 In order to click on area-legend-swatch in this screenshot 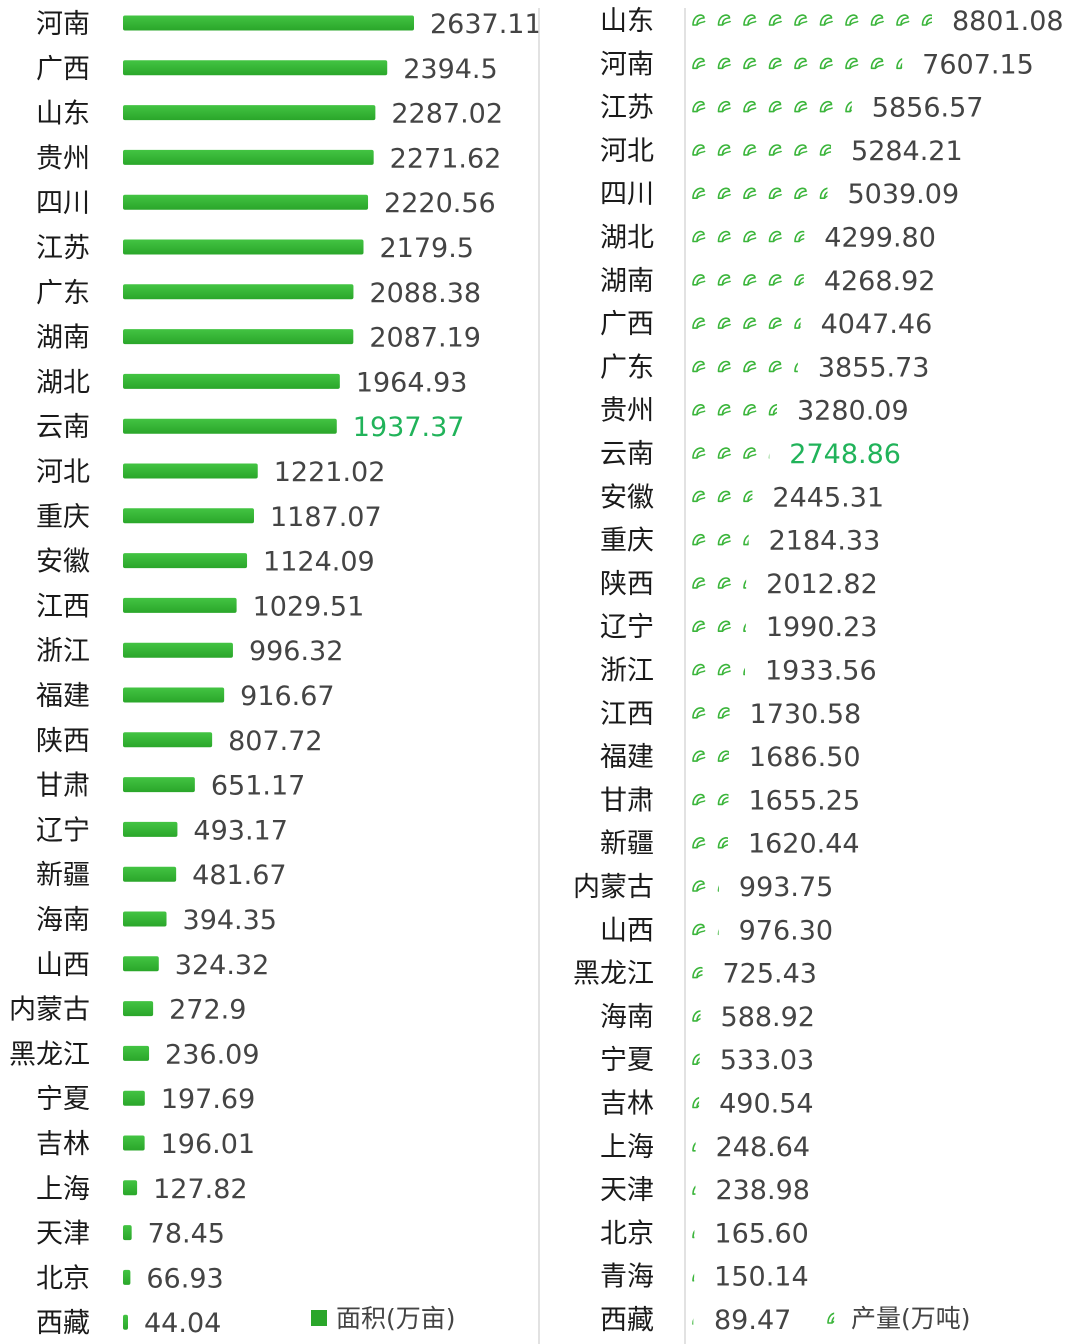, I will do `click(319, 1318)`.